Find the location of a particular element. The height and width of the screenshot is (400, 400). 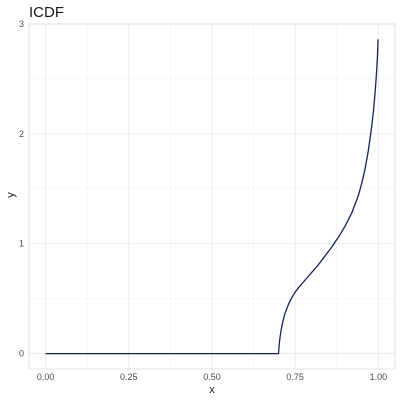

y-tick-label: 1 is located at coordinates (21, 244).